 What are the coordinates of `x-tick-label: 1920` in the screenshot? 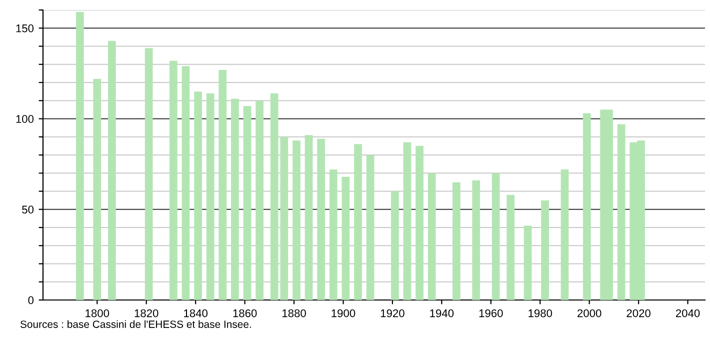 It's located at (392, 313).